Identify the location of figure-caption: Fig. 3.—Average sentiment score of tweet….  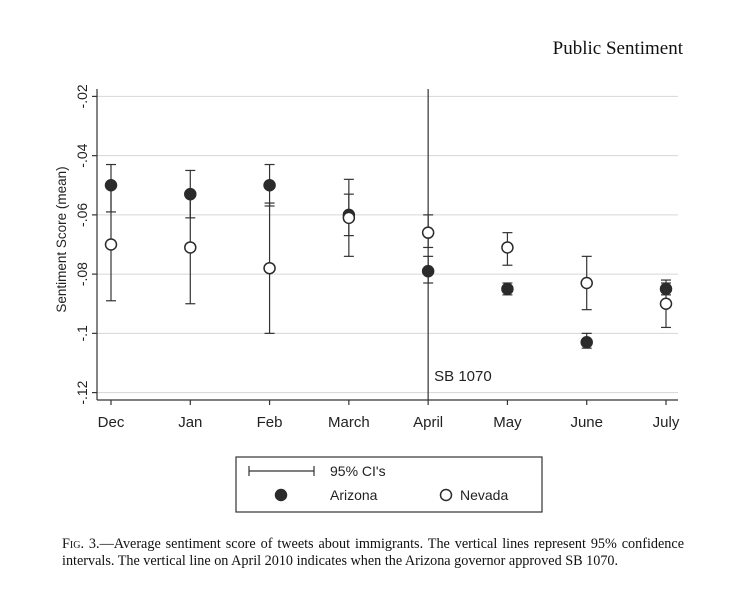
(373, 553).